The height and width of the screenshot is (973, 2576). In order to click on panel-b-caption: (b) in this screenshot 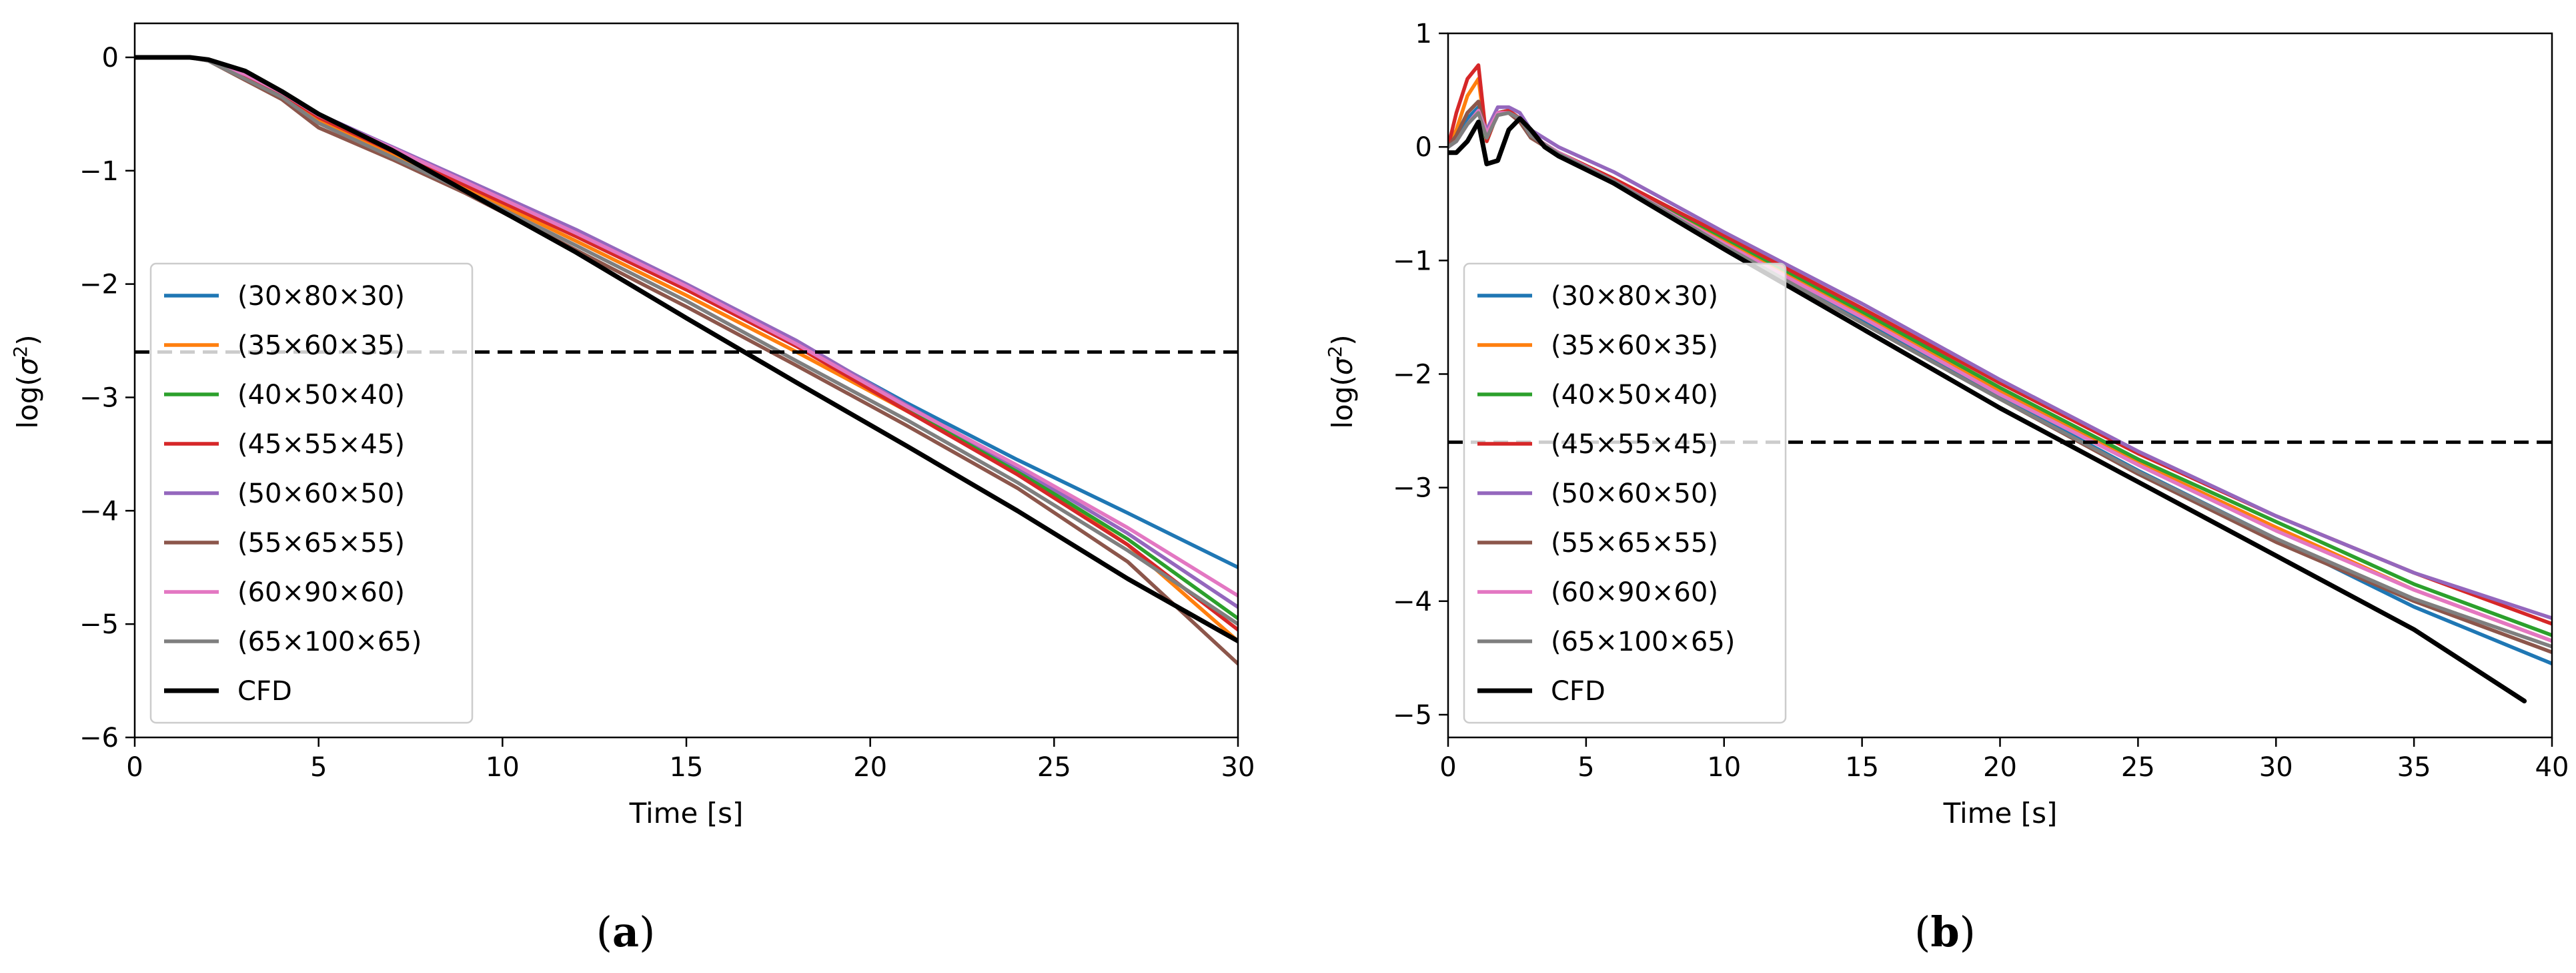, I will do `click(1945, 932)`.